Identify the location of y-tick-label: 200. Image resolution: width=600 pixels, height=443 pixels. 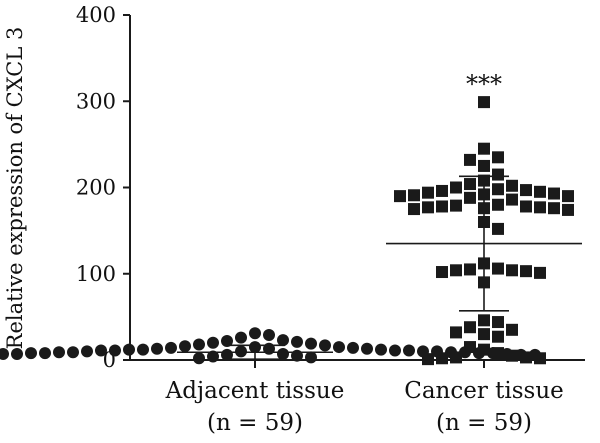
(96, 188).